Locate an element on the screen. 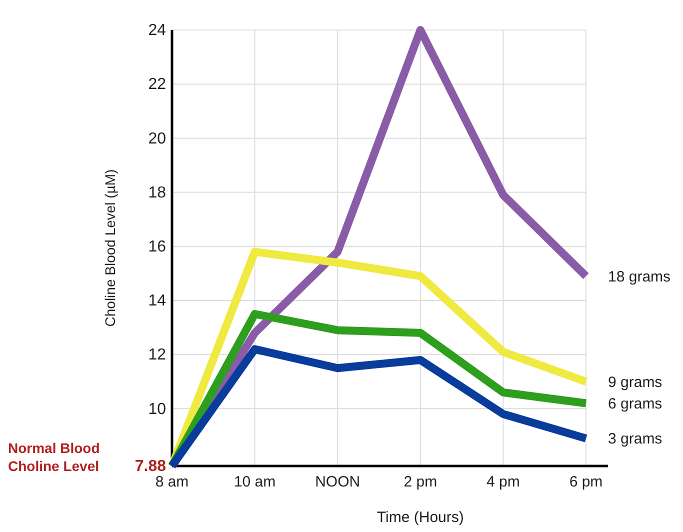 This screenshot has width=683, height=532. x-tick-label: 4 pm is located at coordinates (503, 482).